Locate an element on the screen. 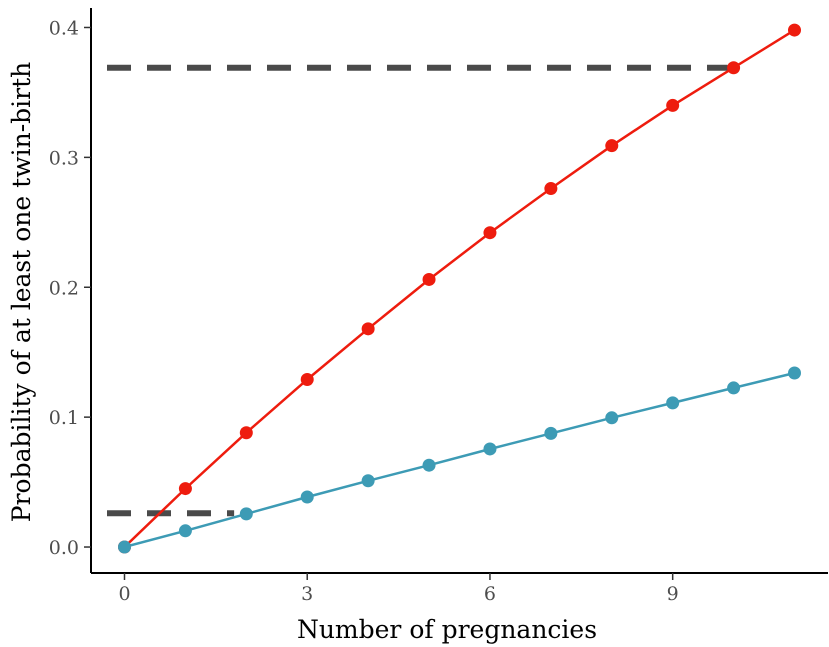 Image resolution: width=829 pixels, height=647 pixels. y-axis-title: Probability of at least one twin-birth is located at coordinates (21, 292).